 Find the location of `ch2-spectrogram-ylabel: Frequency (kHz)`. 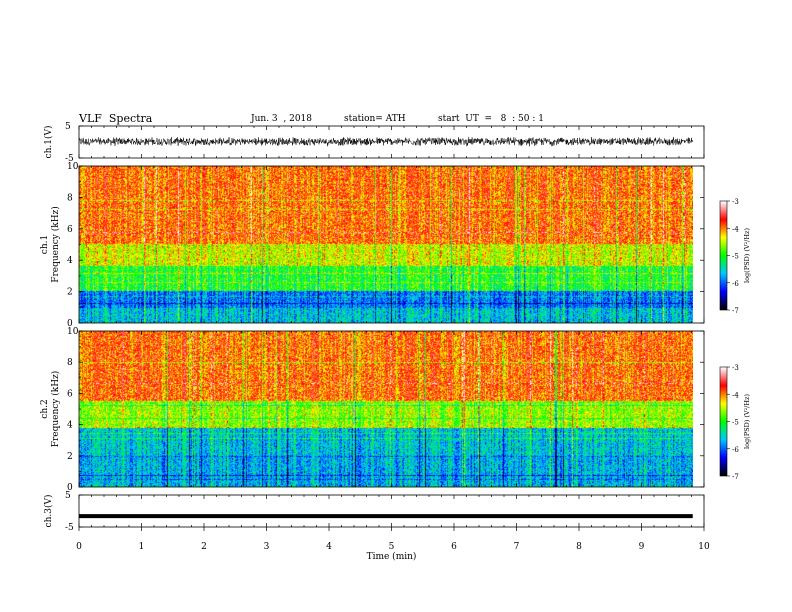

ch2-spectrogram-ylabel: Frequency (kHz) is located at coordinates (55, 409).